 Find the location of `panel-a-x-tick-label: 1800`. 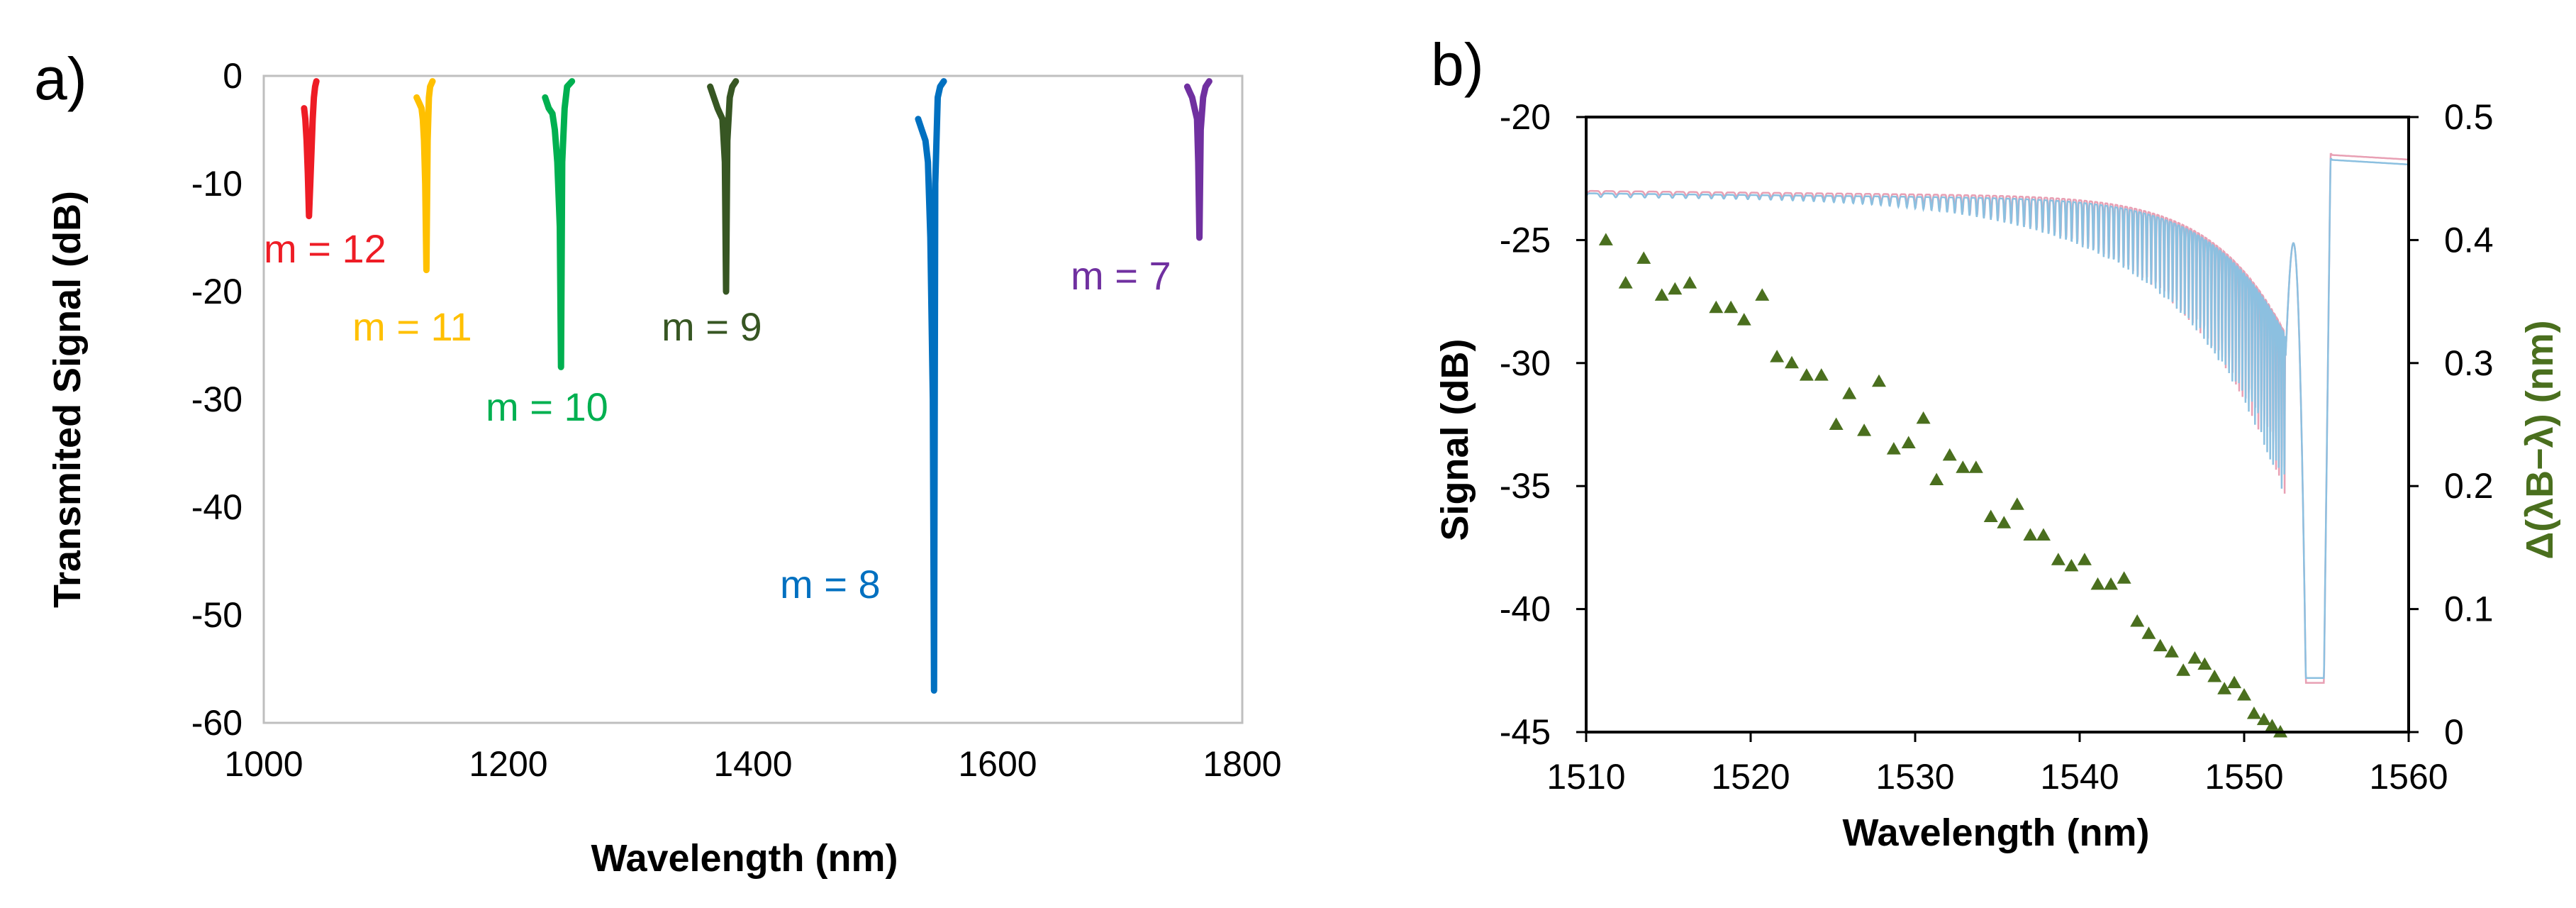

panel-a-x-tick-label: 1800 is located at coordinates (1242, 764).